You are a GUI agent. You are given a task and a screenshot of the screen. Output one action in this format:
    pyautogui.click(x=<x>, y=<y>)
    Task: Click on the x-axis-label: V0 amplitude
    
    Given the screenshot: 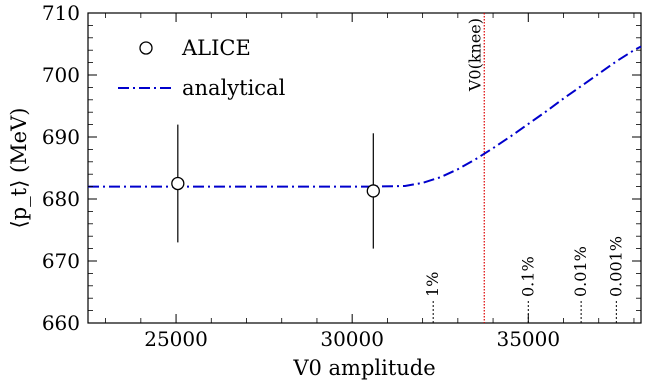 What is the action you would take?
    pyautogui.click(x=363, y=368)
    